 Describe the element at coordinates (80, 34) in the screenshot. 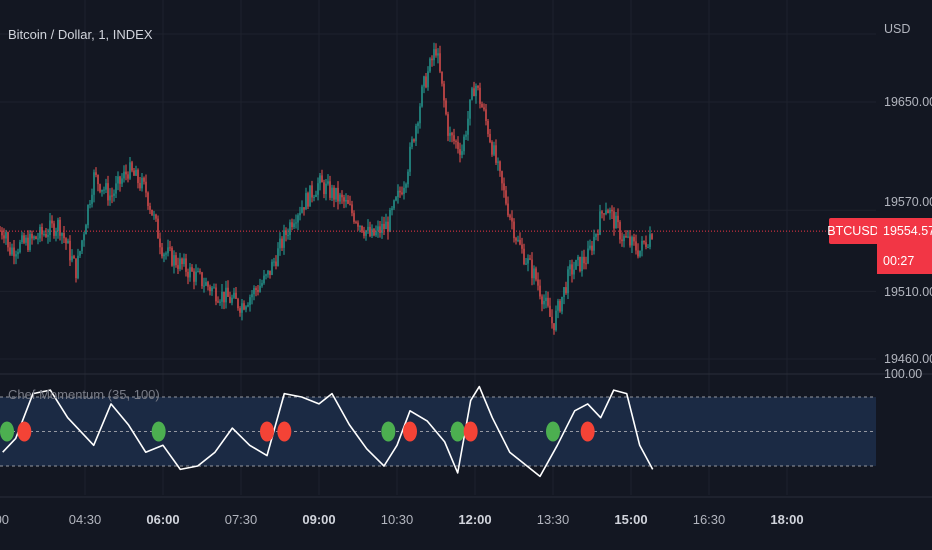

I see `chart-title: Bitcoin / Dollar, 1, INDEX` at that location.